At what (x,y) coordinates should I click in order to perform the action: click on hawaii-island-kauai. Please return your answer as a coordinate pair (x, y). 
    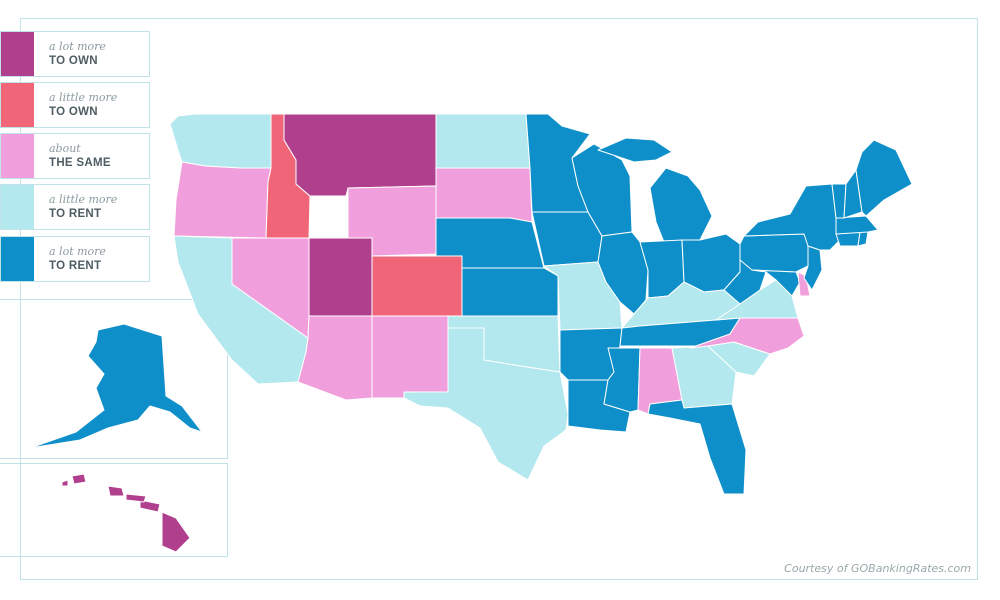
    Looking at the image, I should click on (79, 479).